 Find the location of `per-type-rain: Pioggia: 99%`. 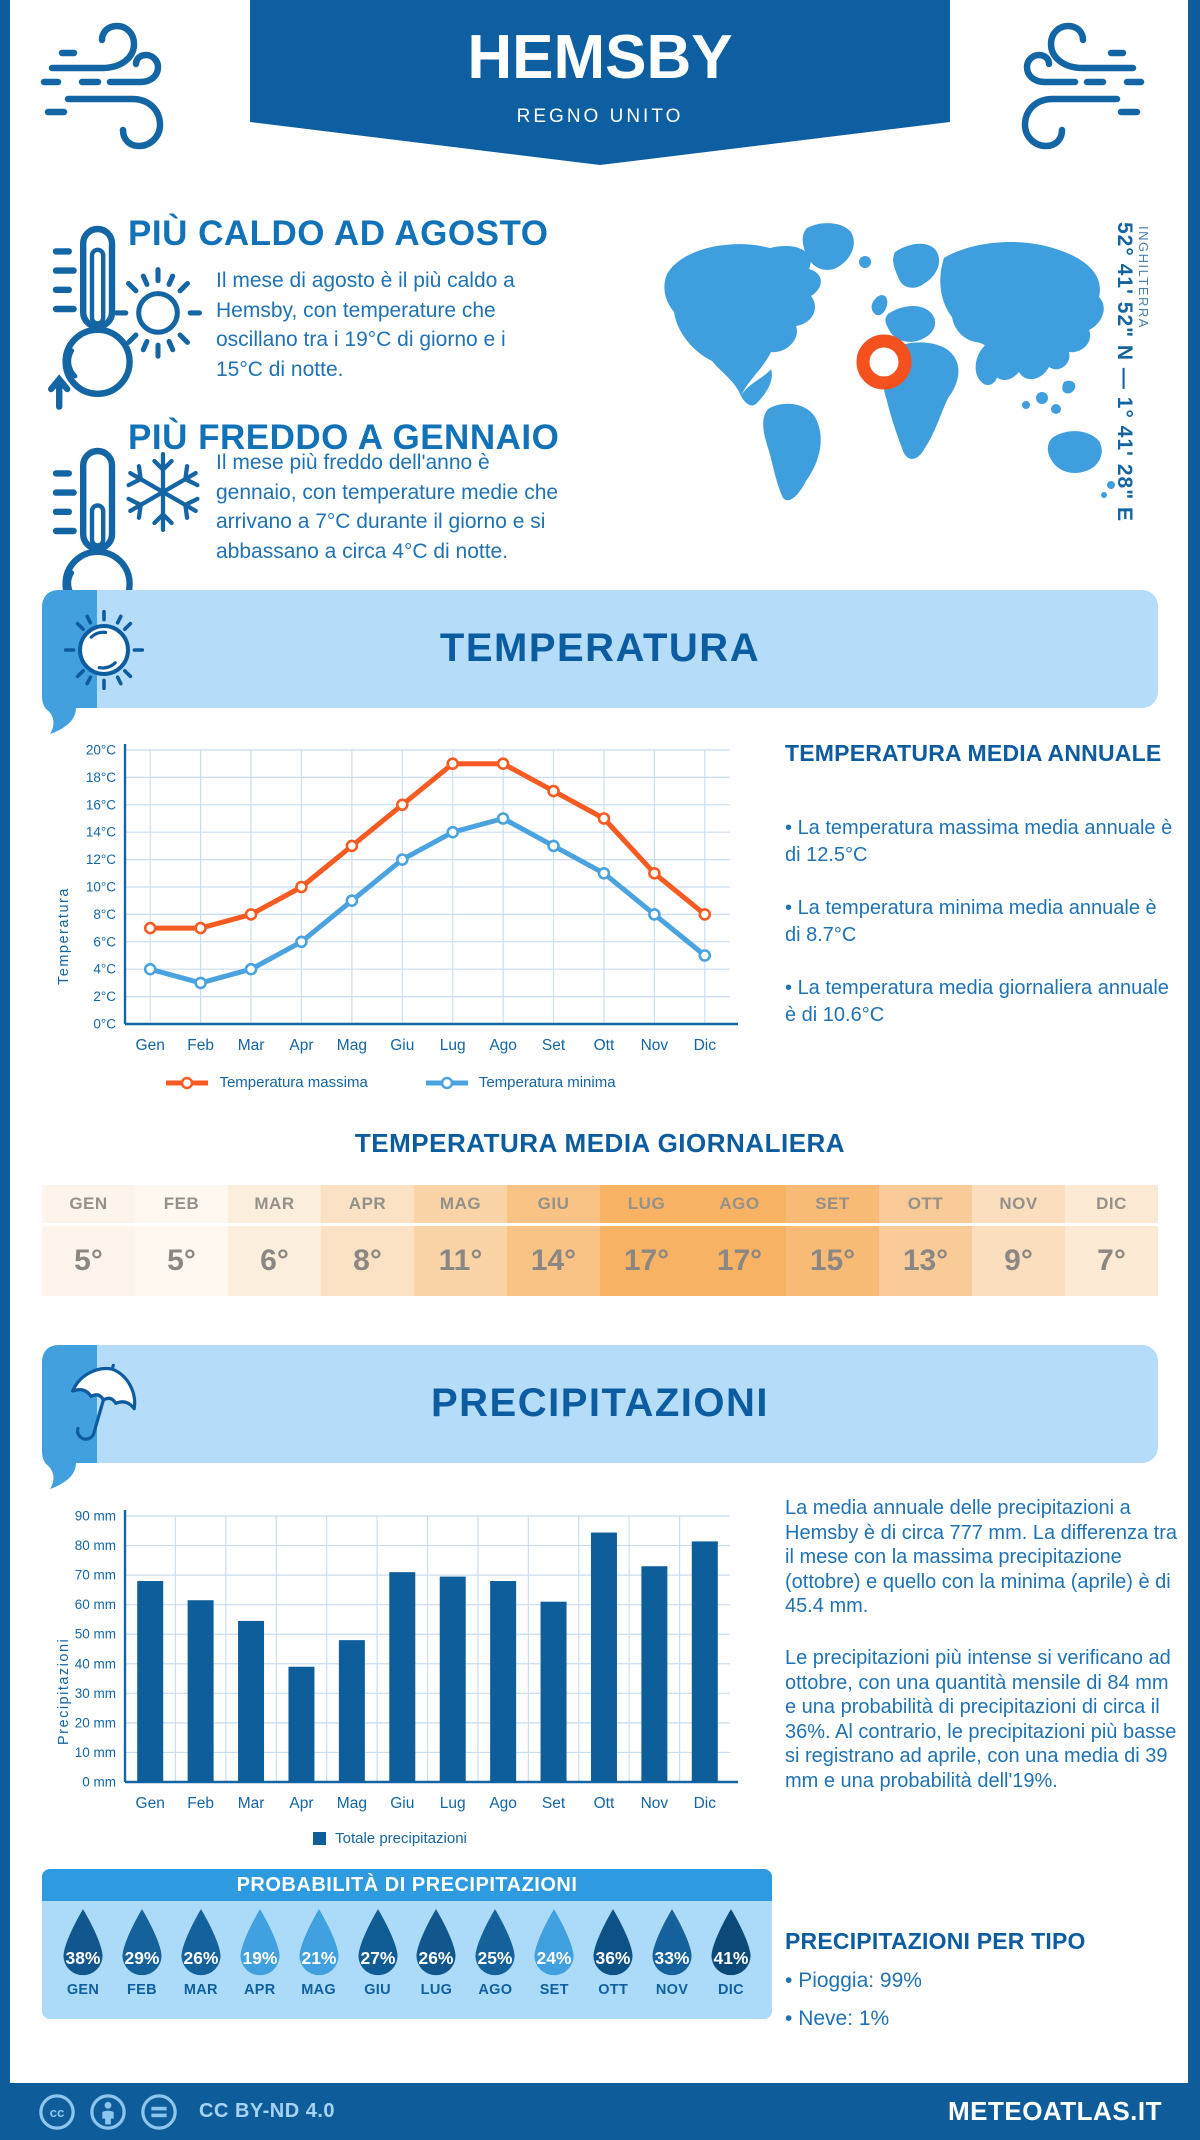

per-type-rain: Pioggia: 99% is located at coordinates (980, 1981).